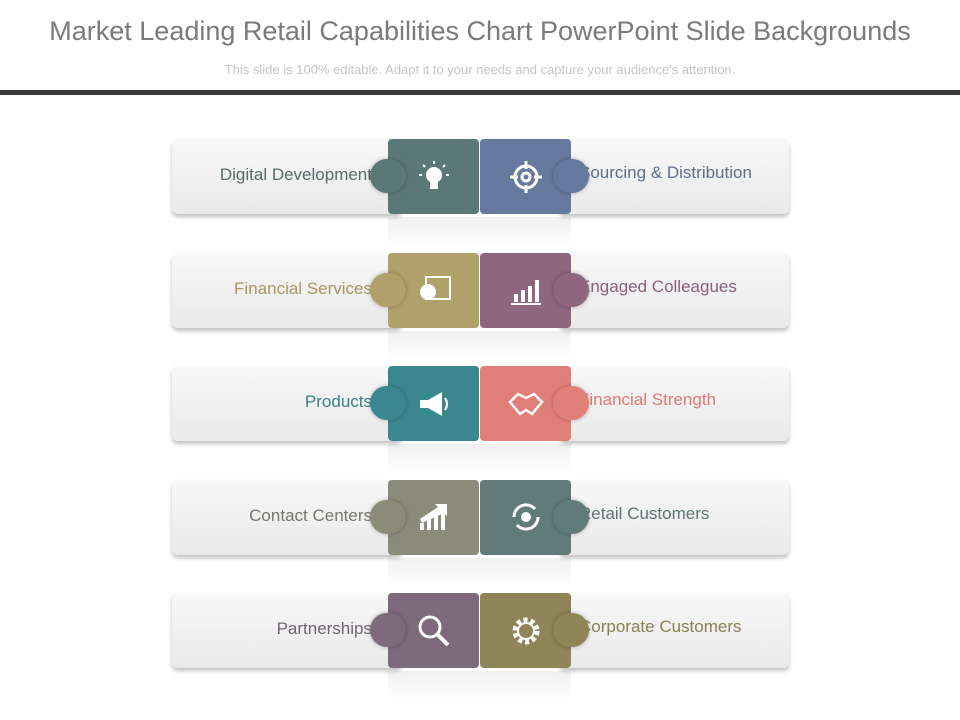 The height and width of the screenshot is (720, 960). I want to click on capability-card-right: Financial Strength, so click(674, 403).